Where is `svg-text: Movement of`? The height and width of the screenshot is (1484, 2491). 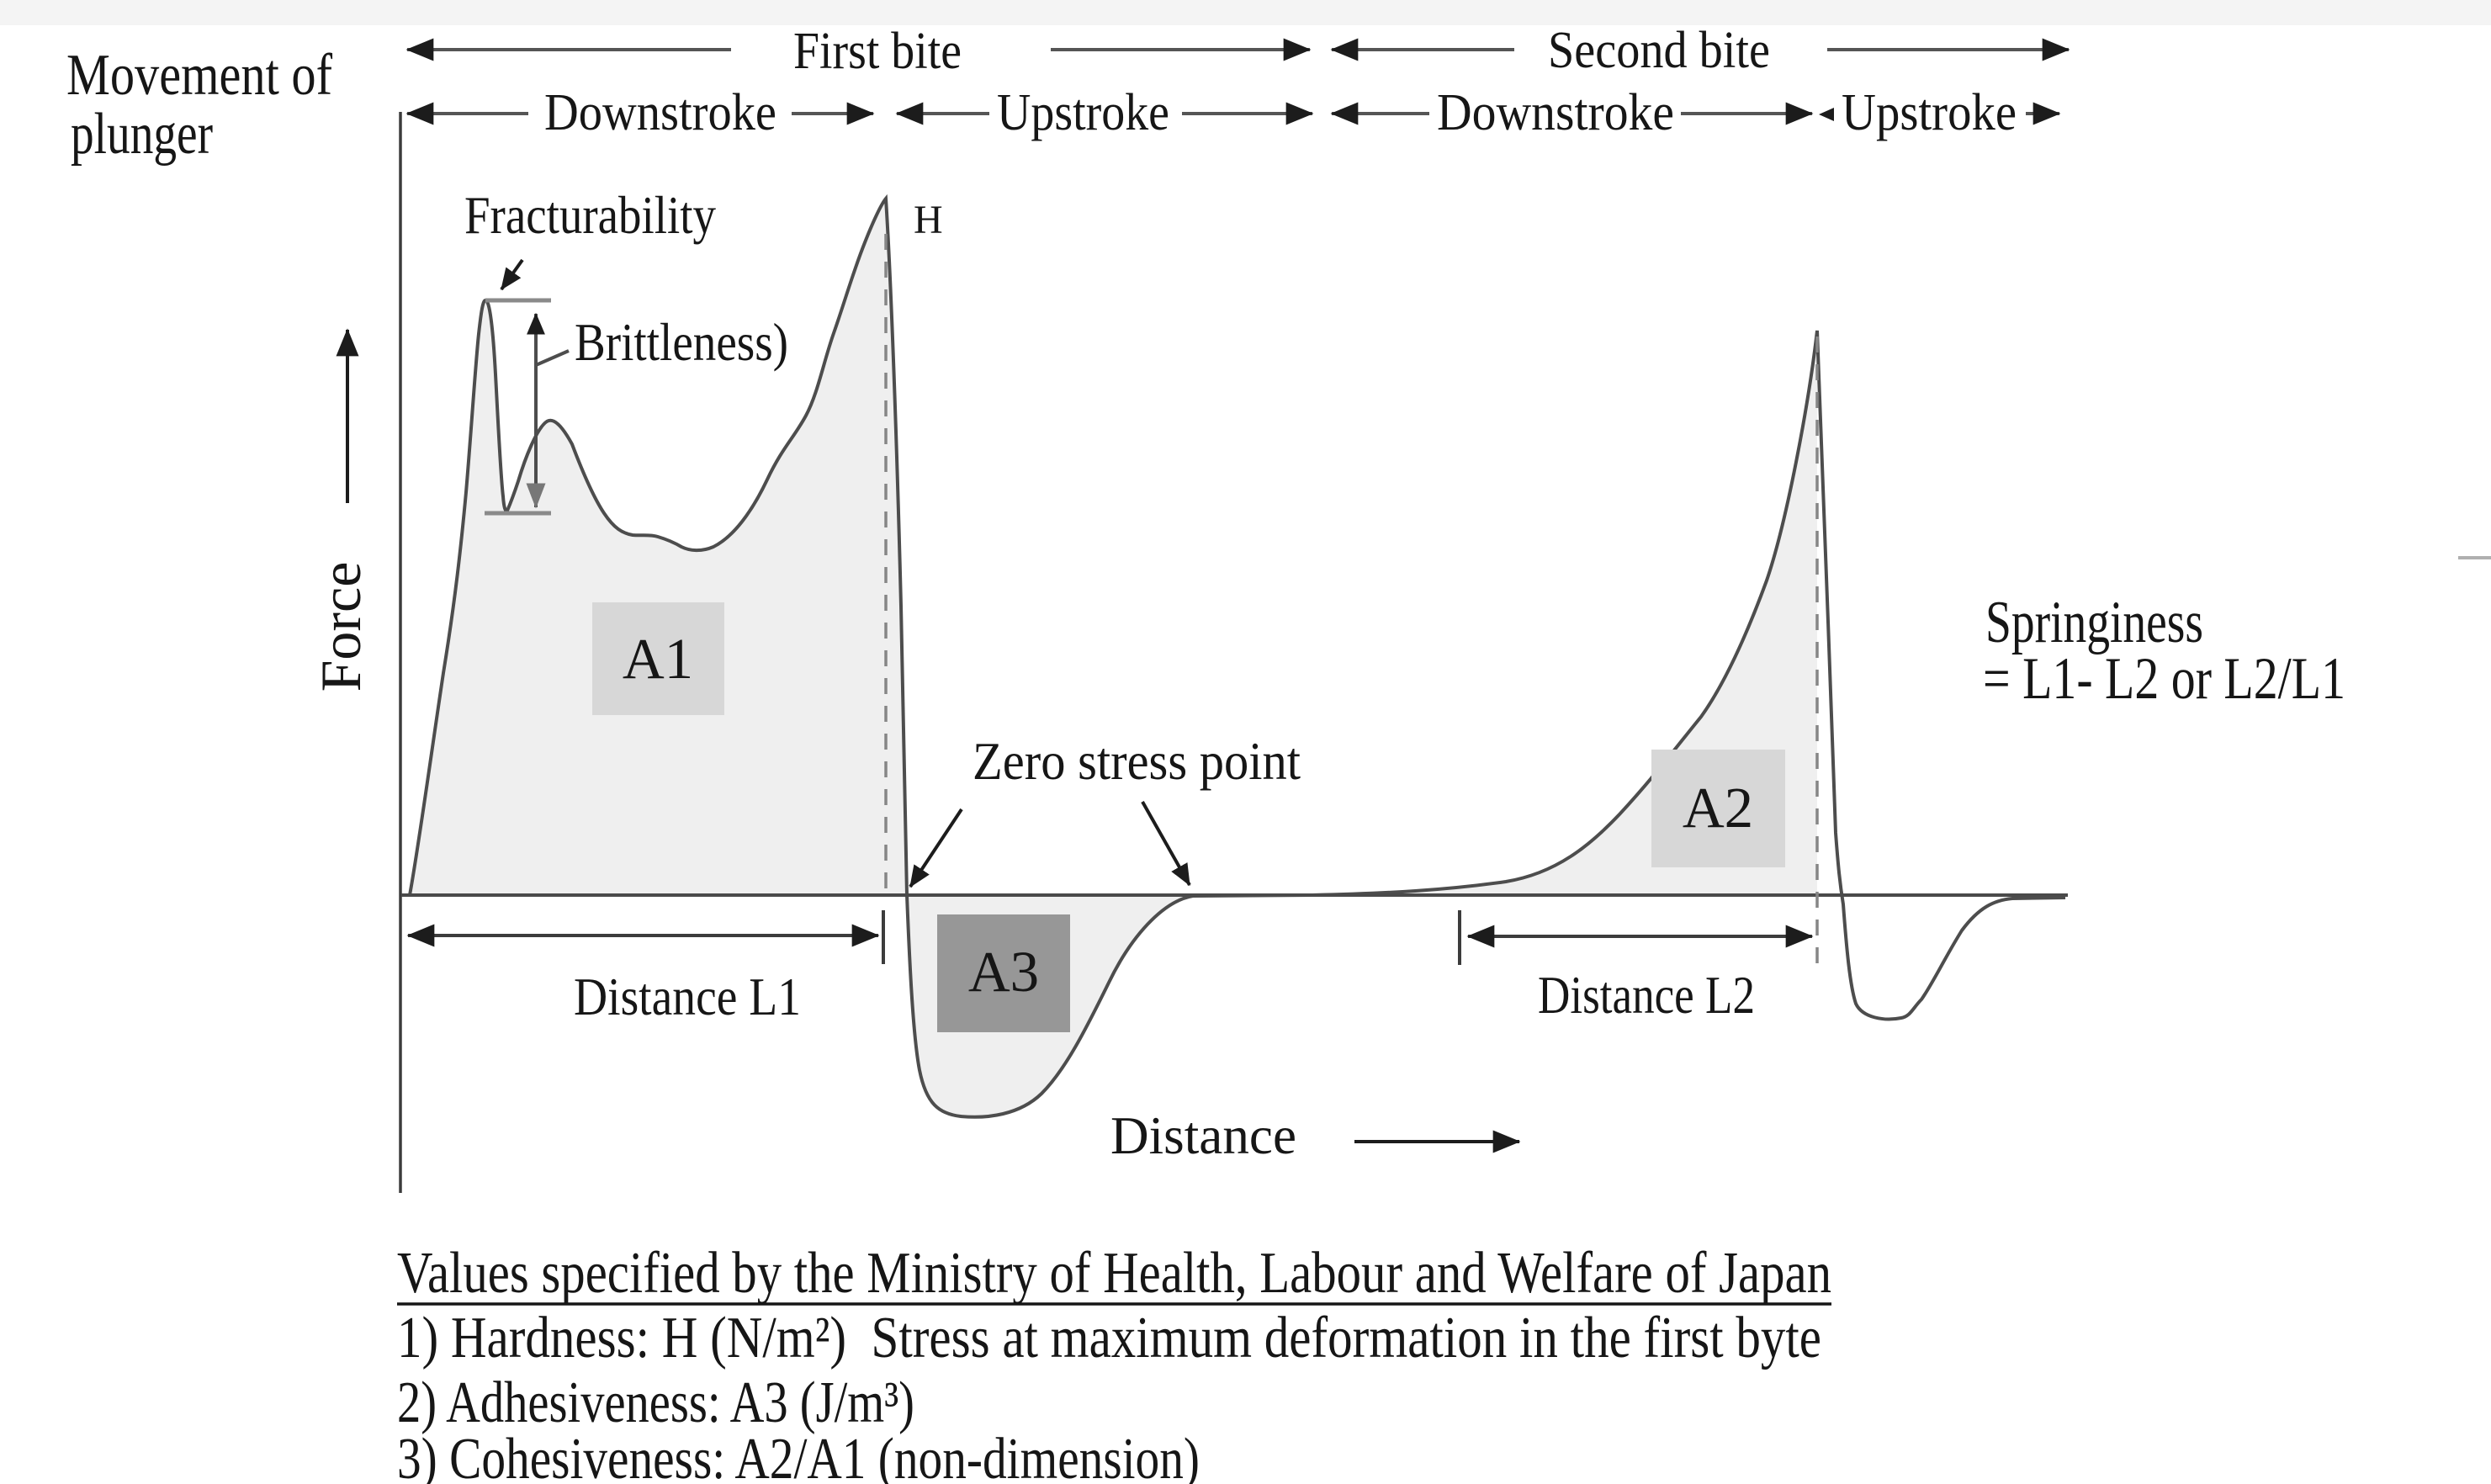 svg-text: Movement of is located at coordinates (199, 75).